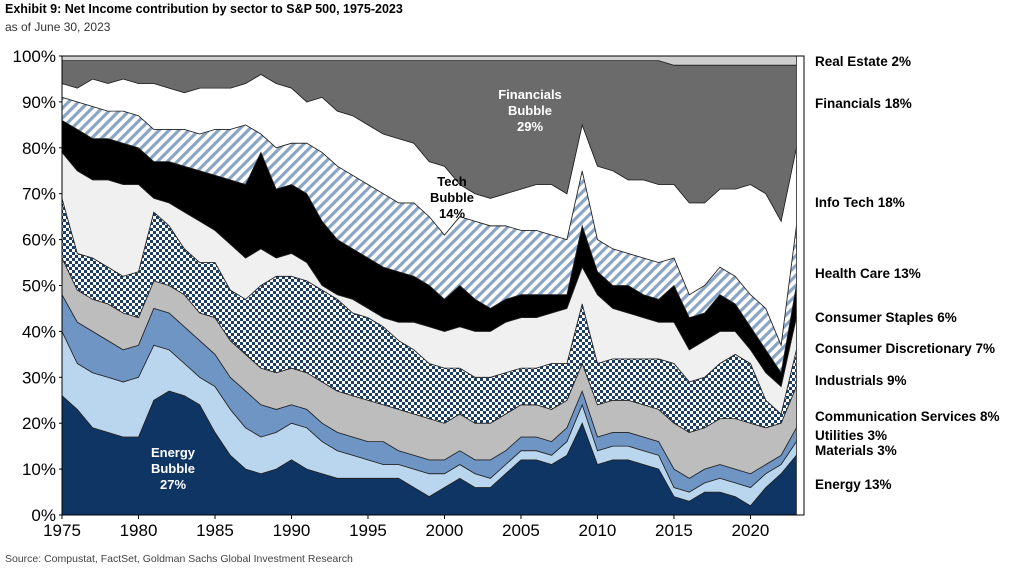  What do you see at coordinates (863, 103) in the screenshot?
I see `sector-label-financials: Financials 18%` at bounding box center [863, 103].